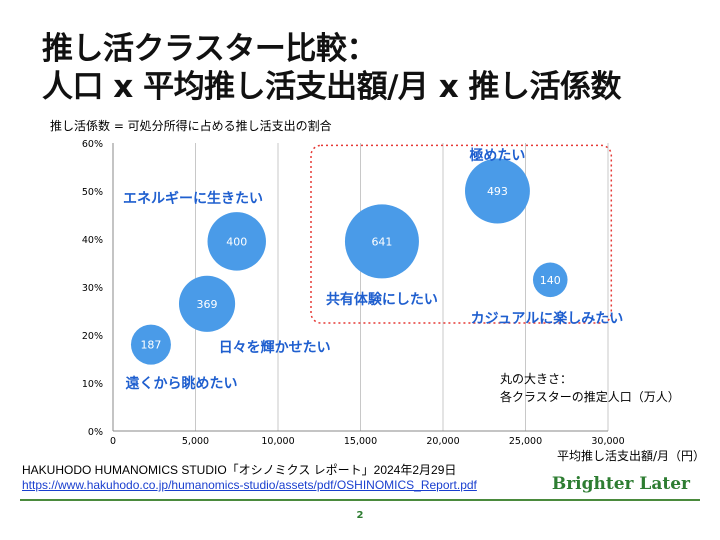 Image resolution: width=720 pixels, height=540 pixels. I want to click on bubble-value-label: 140, so click(550, 280).